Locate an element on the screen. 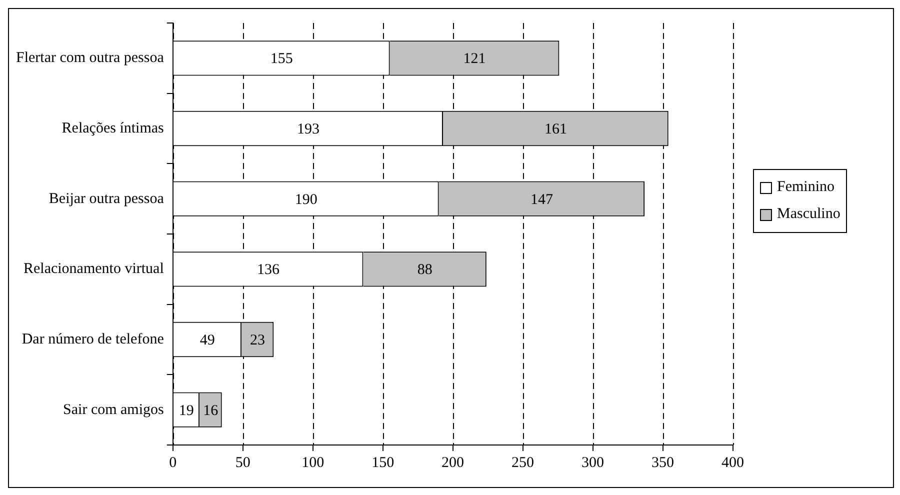 The height and width of the screenshot is (495, 900). data-label: 16 is located at coordinates (211, 410).